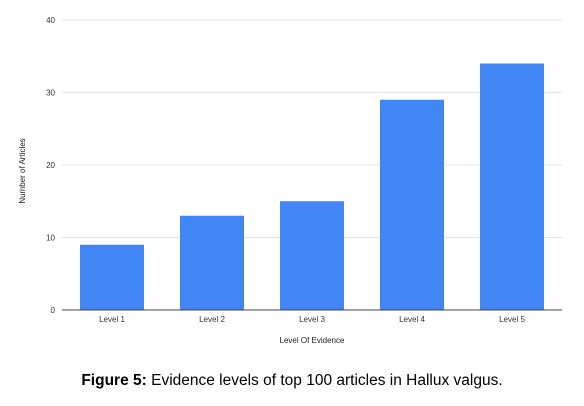 This screenshot has height=406, width=584. Describe the element at coordinates (53, 310) in the screenshot. I see `y-tick-label: 0` at that location.